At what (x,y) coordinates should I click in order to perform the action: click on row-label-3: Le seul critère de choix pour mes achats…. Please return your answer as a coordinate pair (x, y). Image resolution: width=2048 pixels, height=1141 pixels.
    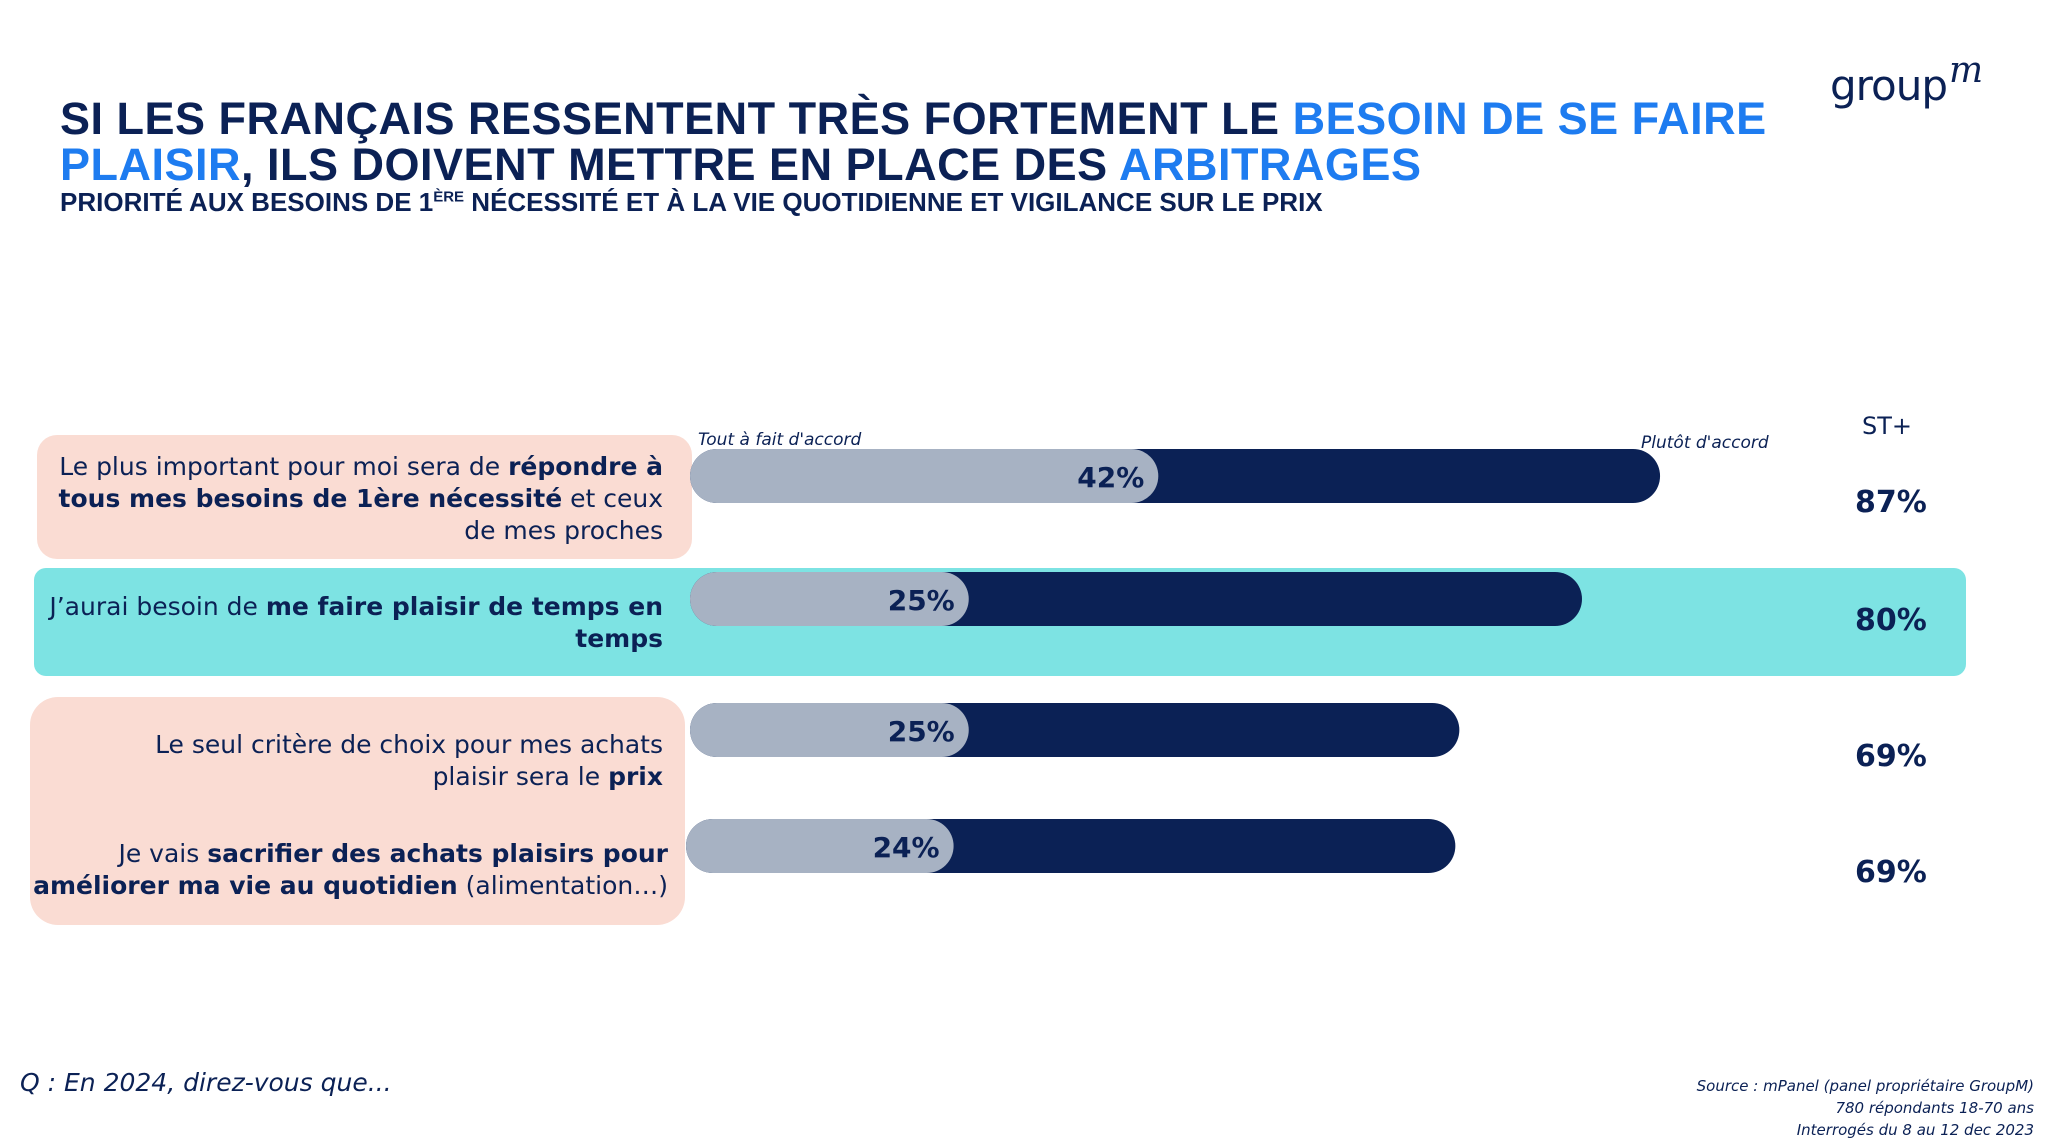
    Looking at the image, I should click on (409, 760).